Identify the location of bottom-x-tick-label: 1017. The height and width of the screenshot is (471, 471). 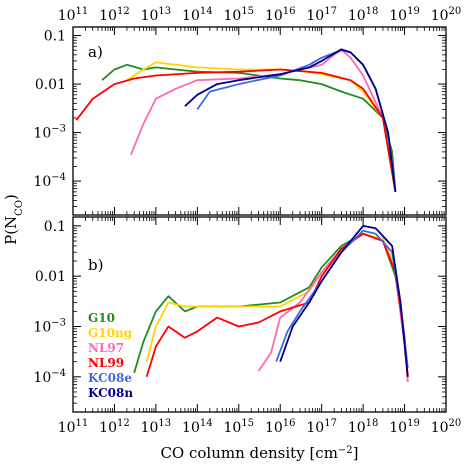
(321, 427).